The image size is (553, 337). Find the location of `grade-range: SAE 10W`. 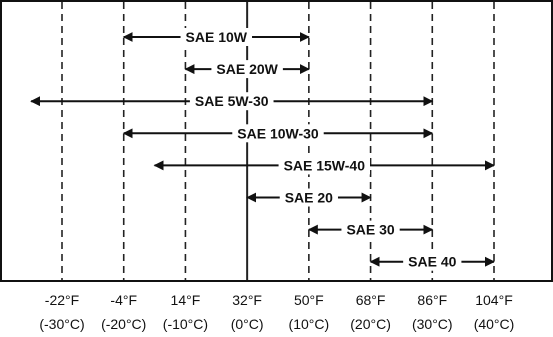

grade-range: SAE 10W is located at coordinates (216, 37).